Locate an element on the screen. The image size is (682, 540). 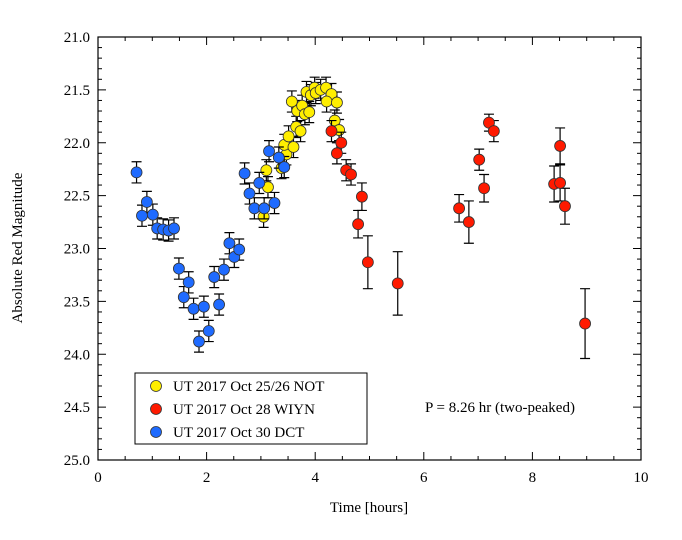
x-tick-label: 6 is located at coordinates (424, 478).